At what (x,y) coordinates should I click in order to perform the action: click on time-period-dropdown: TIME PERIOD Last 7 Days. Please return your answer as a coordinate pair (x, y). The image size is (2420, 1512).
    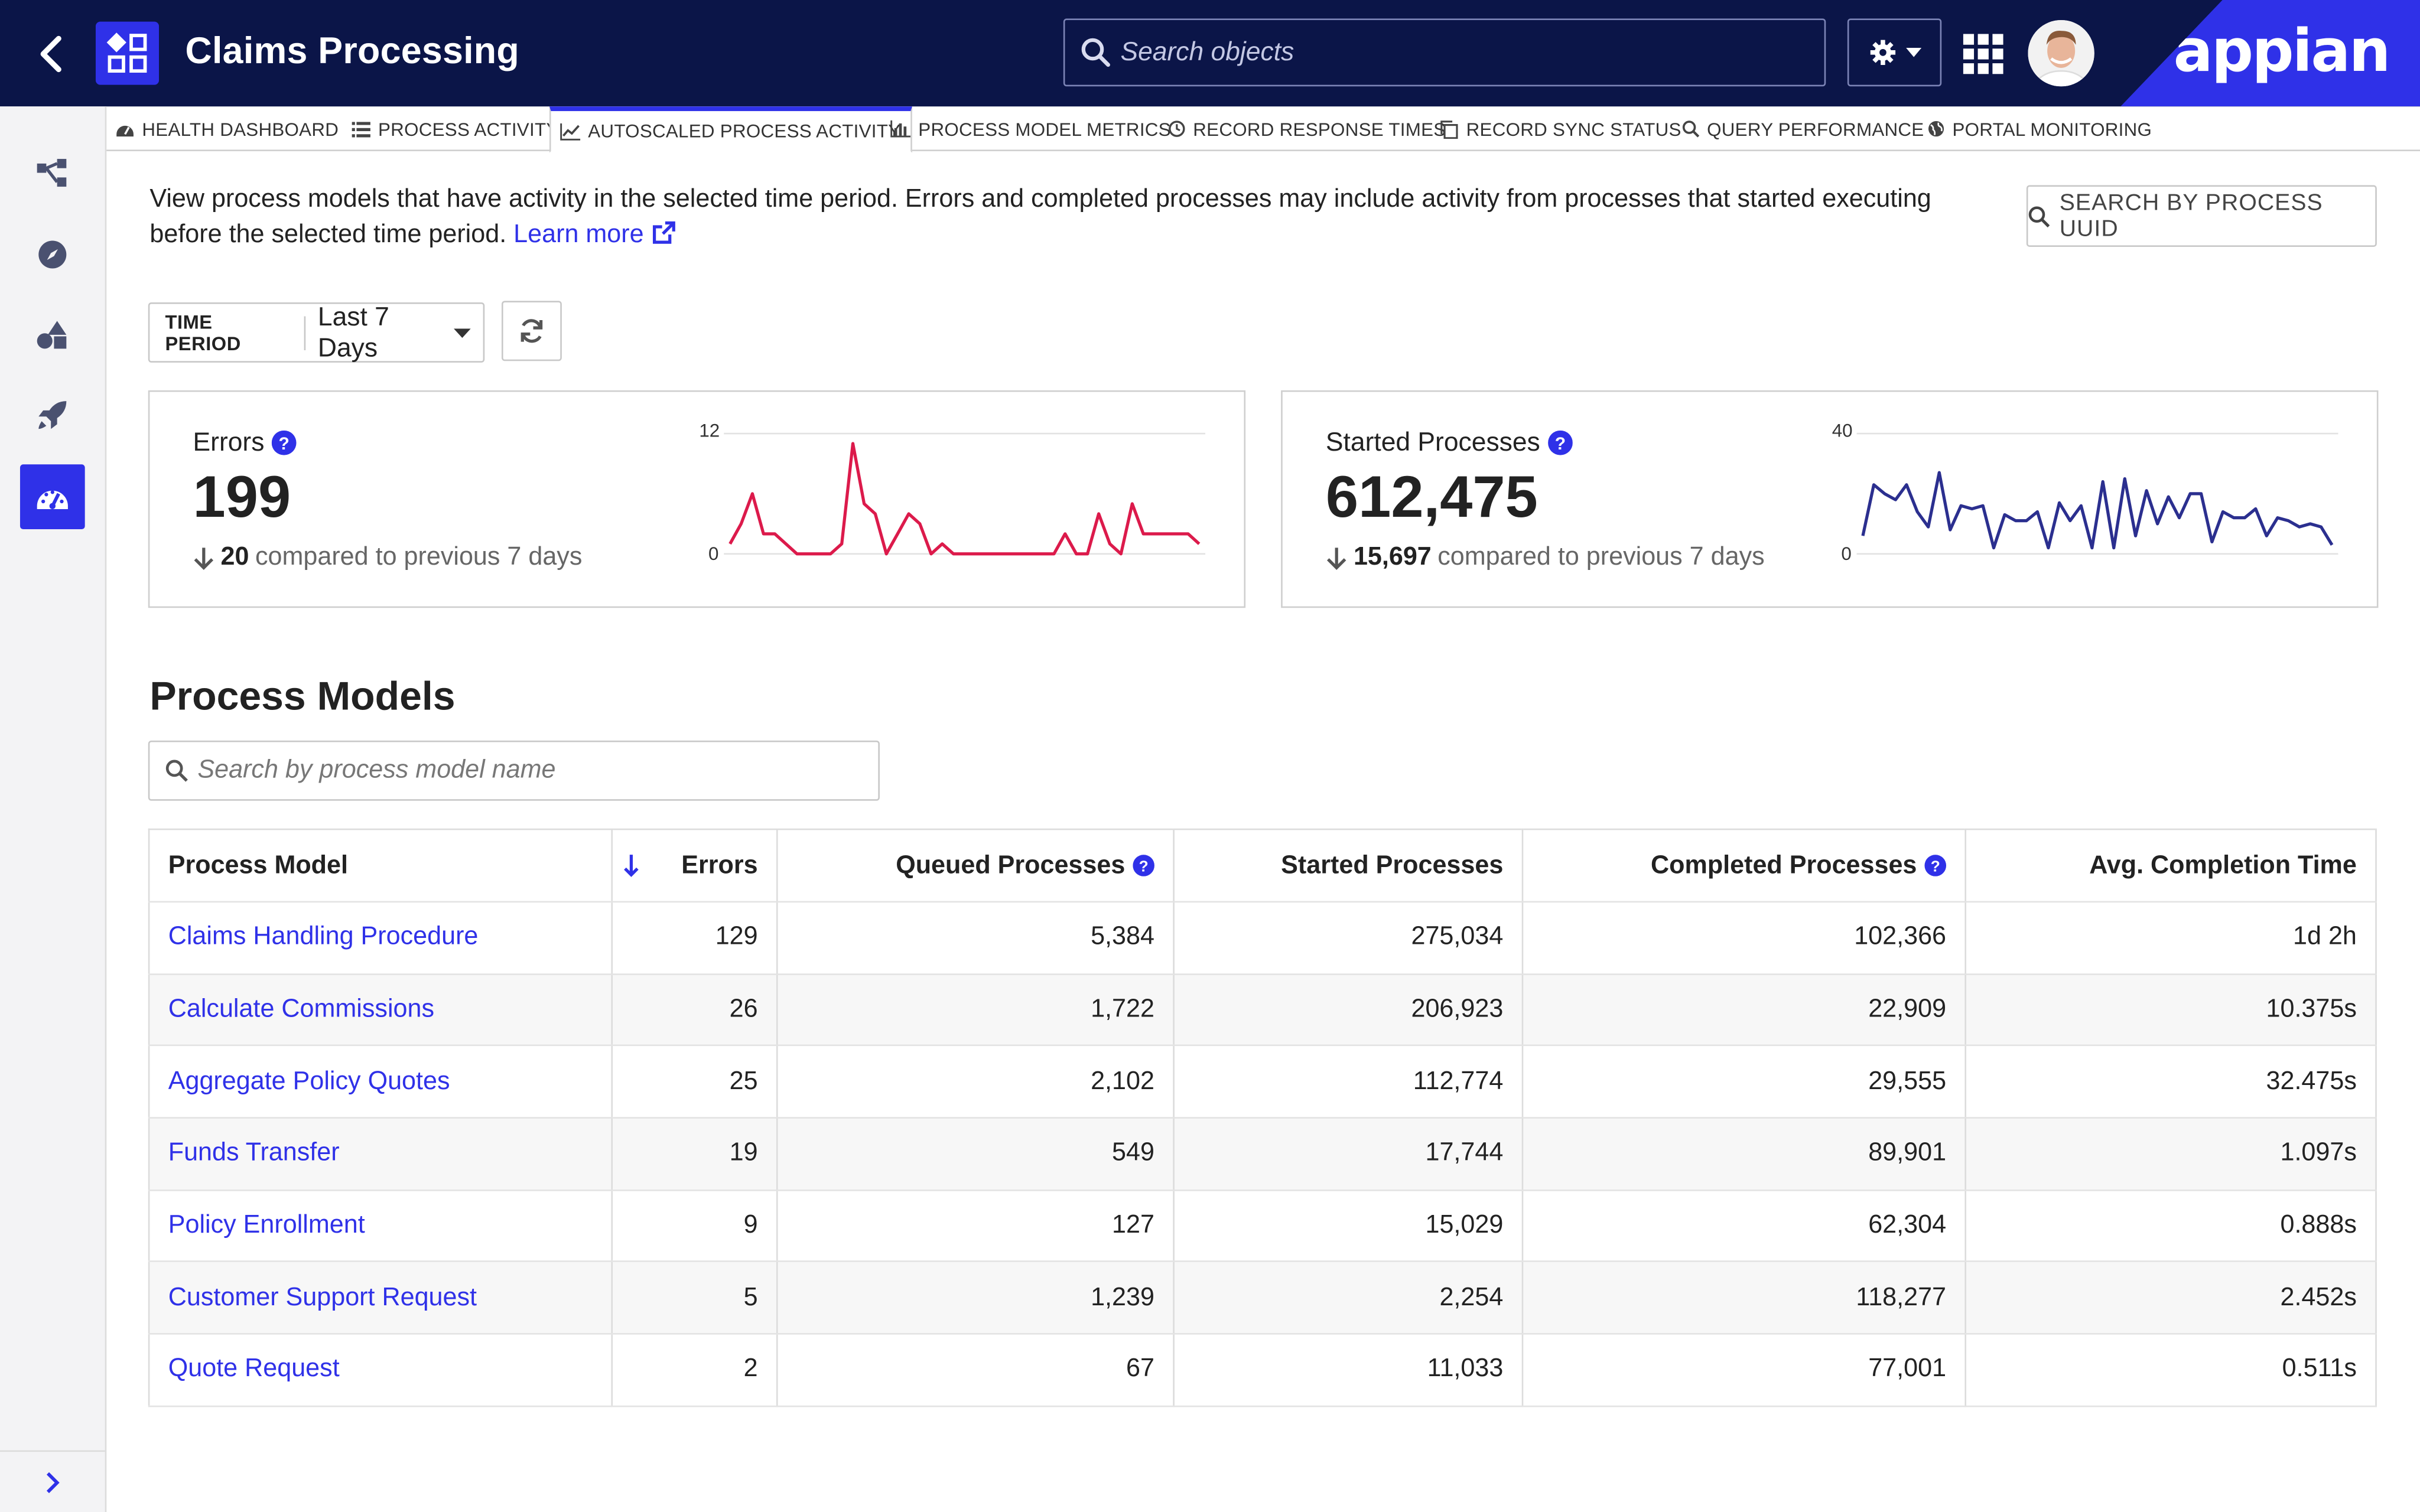
    Looking at the image, I should click on (316, 332).